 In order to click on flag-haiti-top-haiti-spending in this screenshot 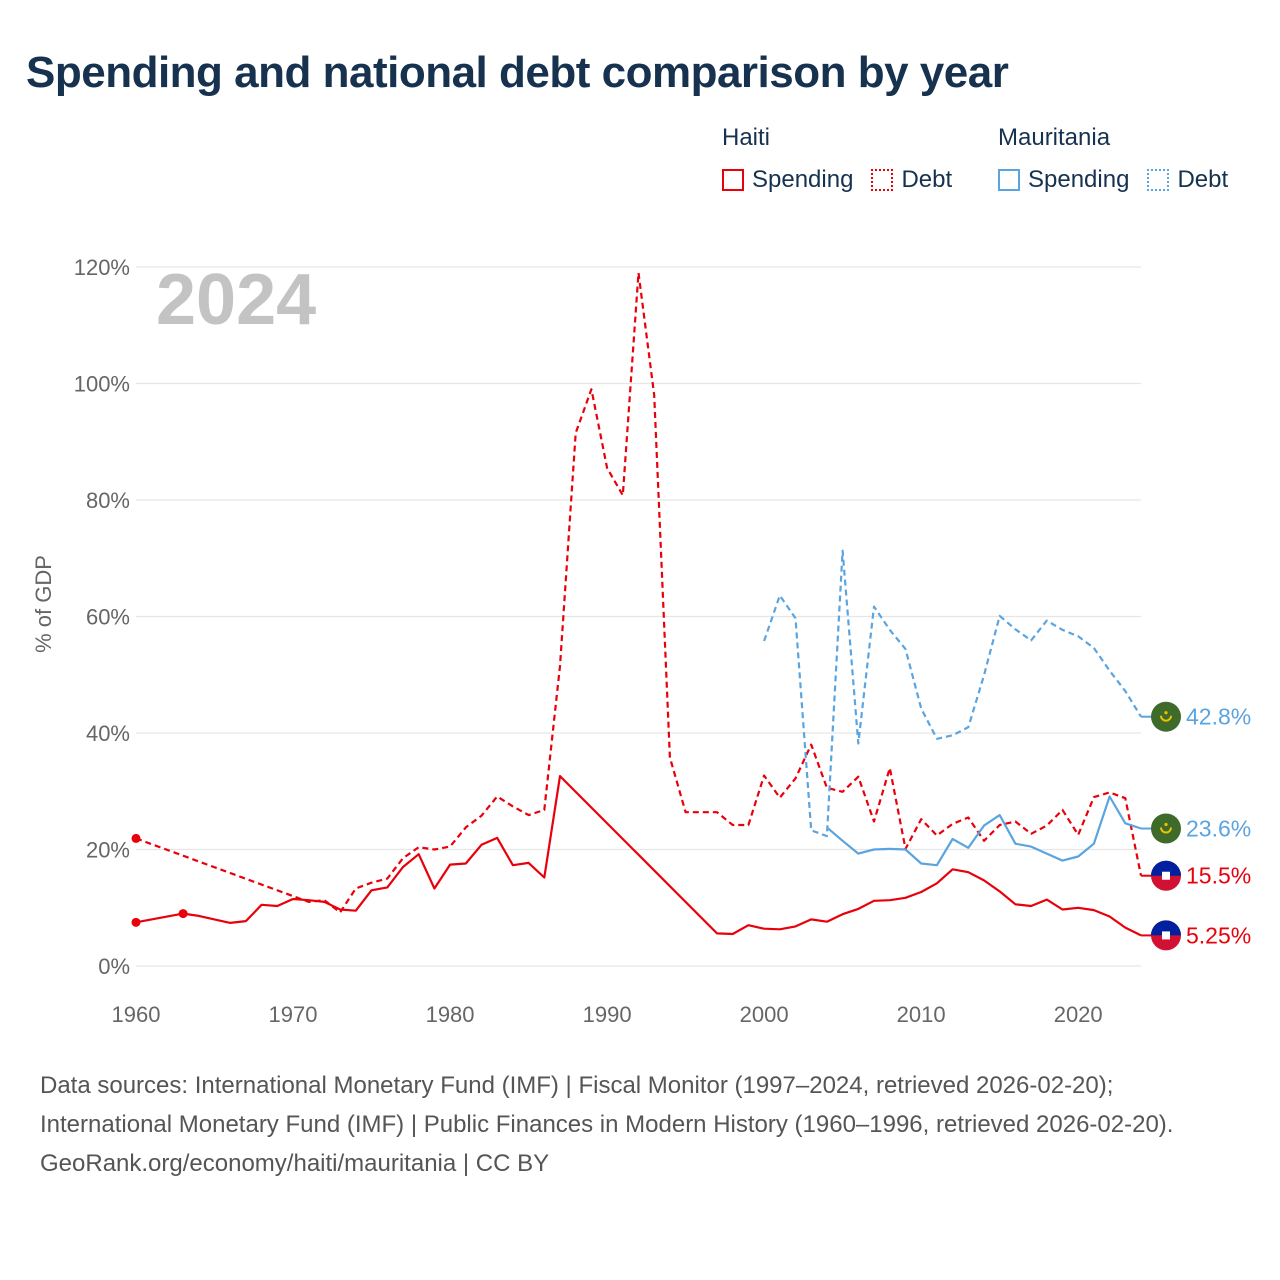, I will do `click(1166, 928)`.